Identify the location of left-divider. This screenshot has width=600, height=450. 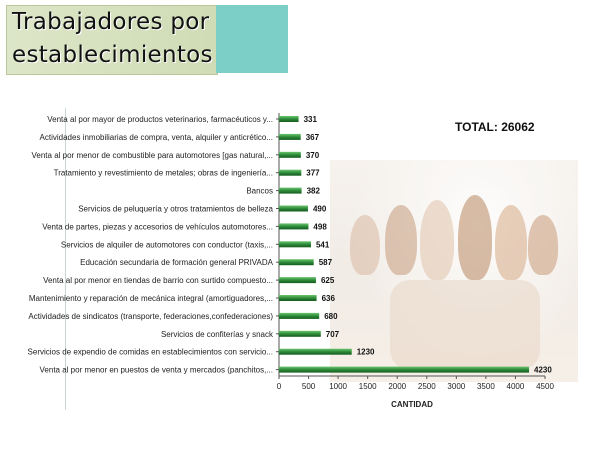
(65, 259).